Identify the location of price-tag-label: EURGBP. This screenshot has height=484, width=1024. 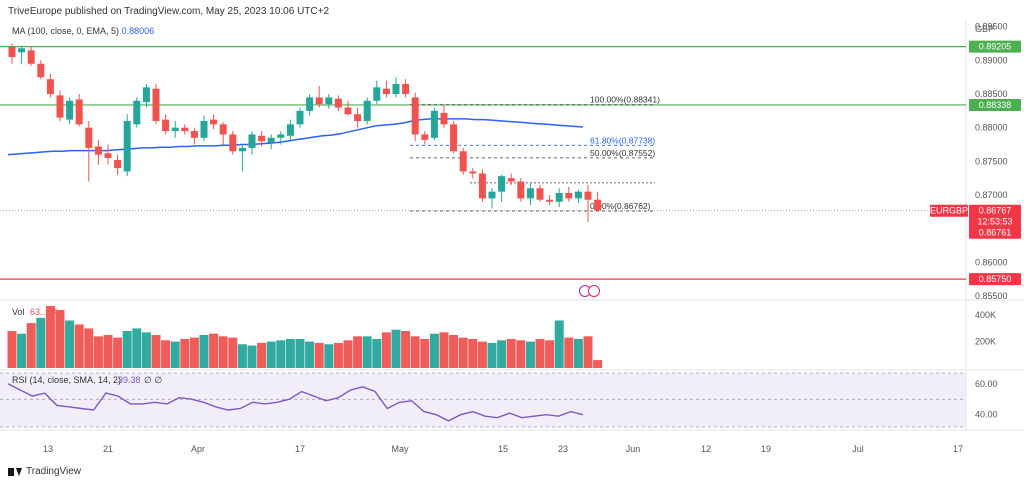
(949, 211).